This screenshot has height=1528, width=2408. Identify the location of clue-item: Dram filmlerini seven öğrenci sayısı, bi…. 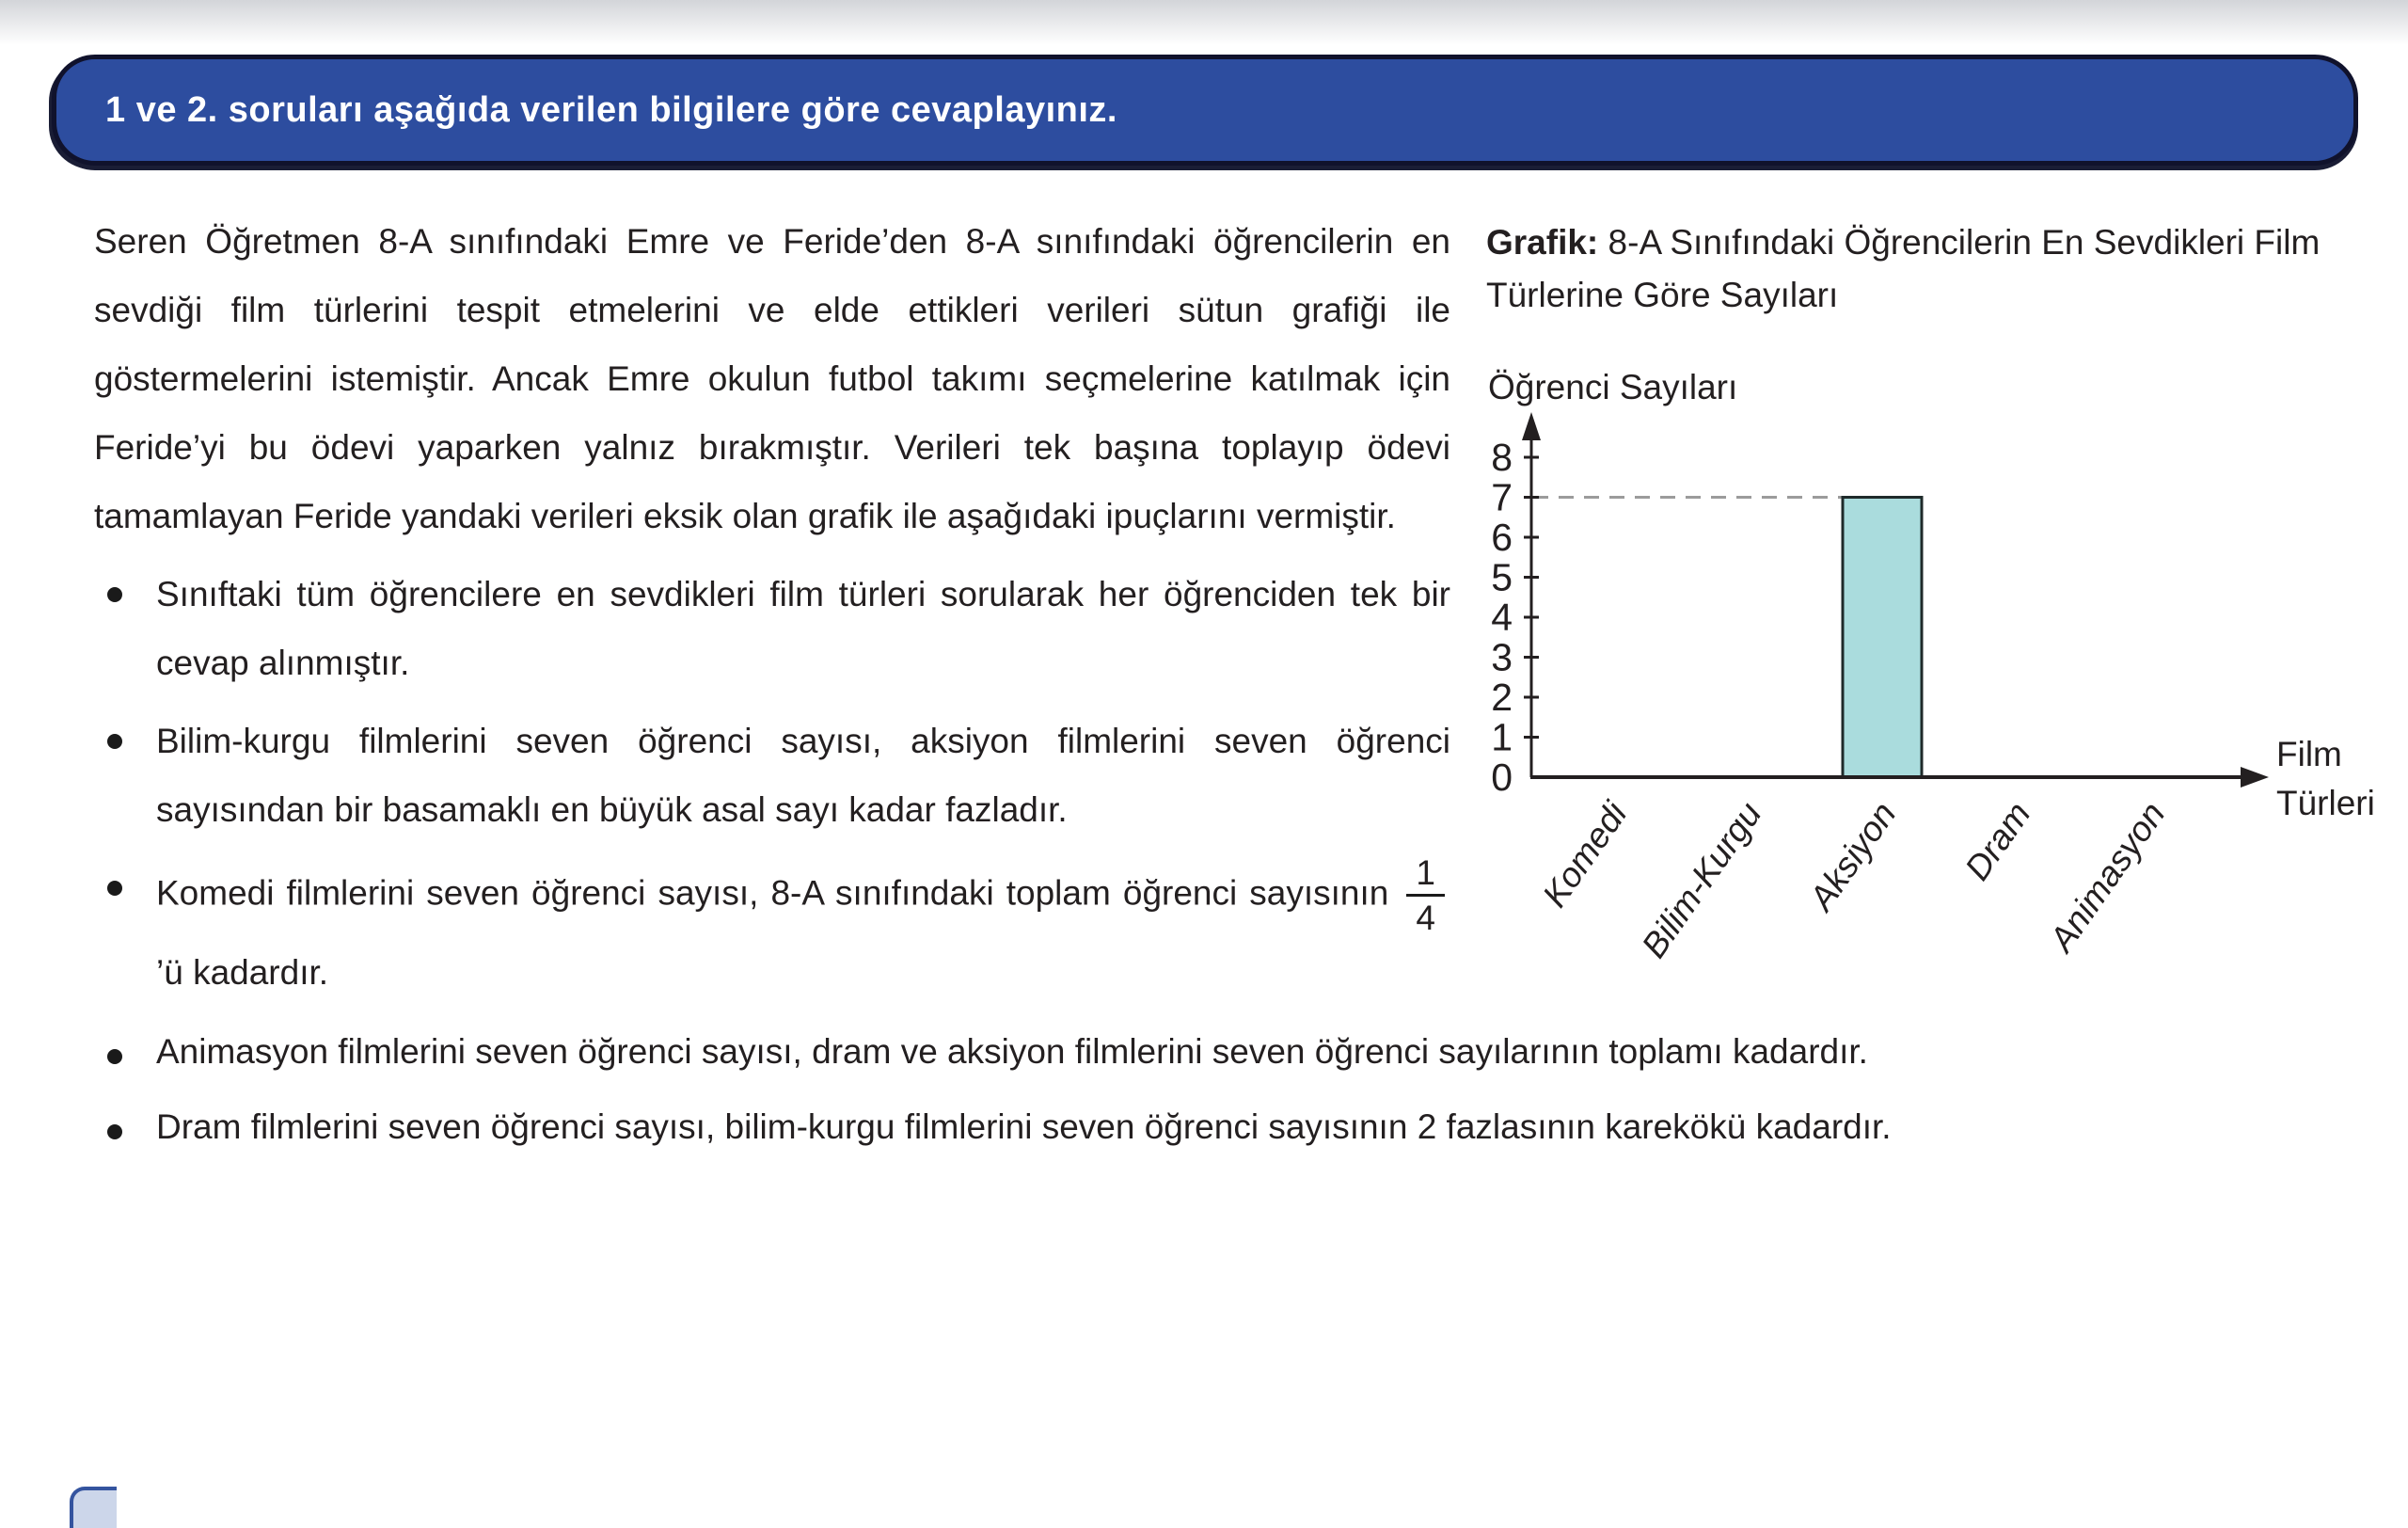
(1244, 1127).